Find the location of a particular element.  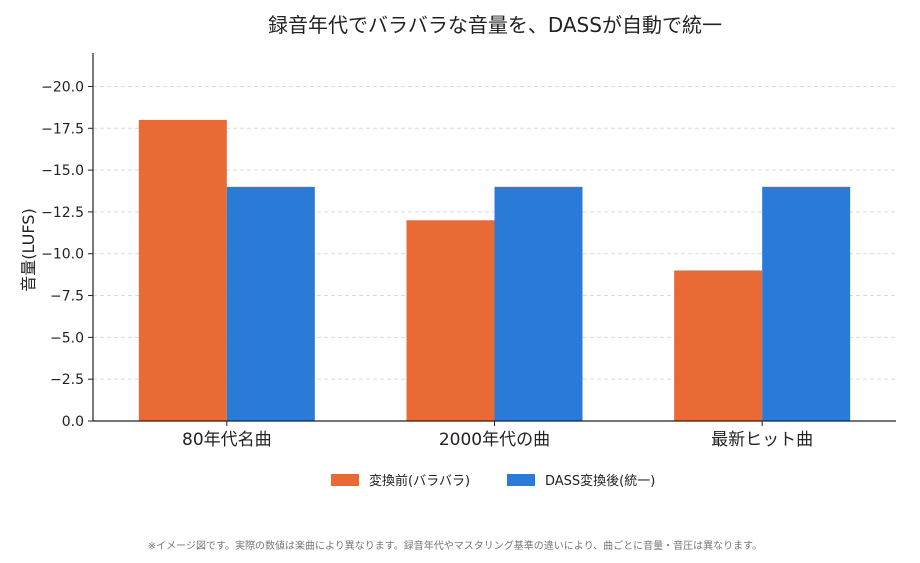

x-ticks: 80年代名曲 2000年代の曲 最新ヒット曲 is located at coordinates (497, 435).